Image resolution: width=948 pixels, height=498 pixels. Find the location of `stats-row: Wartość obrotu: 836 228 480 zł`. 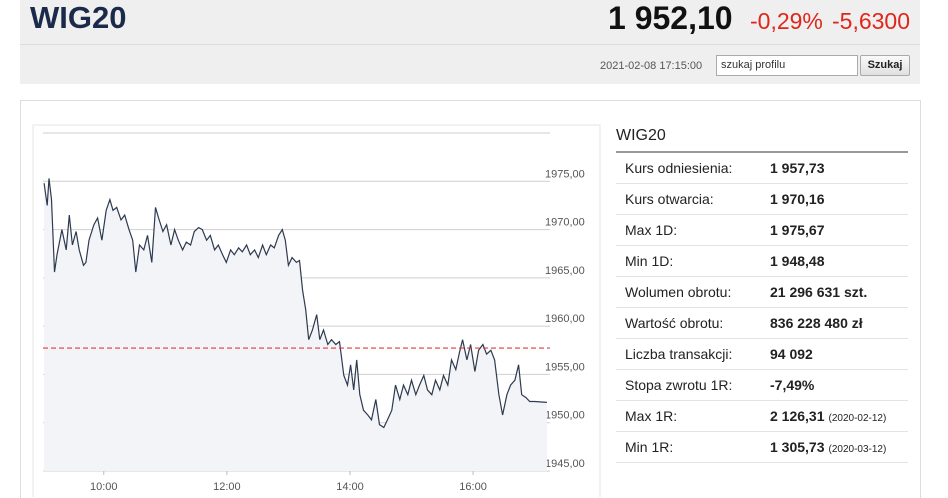

stats-row: Wartość obrotu: 836 228 480 zł is located at coordinates (762, 323).